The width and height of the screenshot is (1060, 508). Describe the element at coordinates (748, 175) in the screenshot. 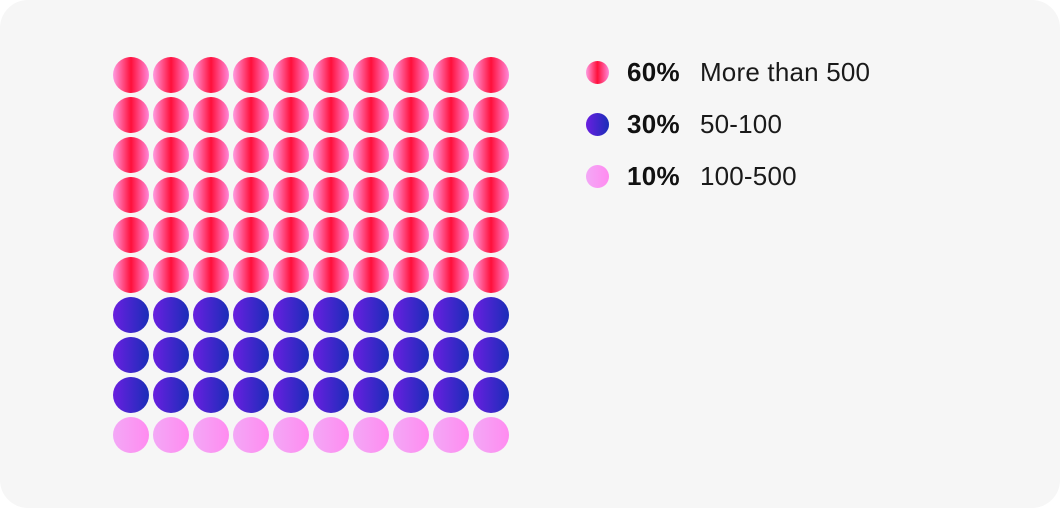

I see `legend-label: 100-500` at that location.